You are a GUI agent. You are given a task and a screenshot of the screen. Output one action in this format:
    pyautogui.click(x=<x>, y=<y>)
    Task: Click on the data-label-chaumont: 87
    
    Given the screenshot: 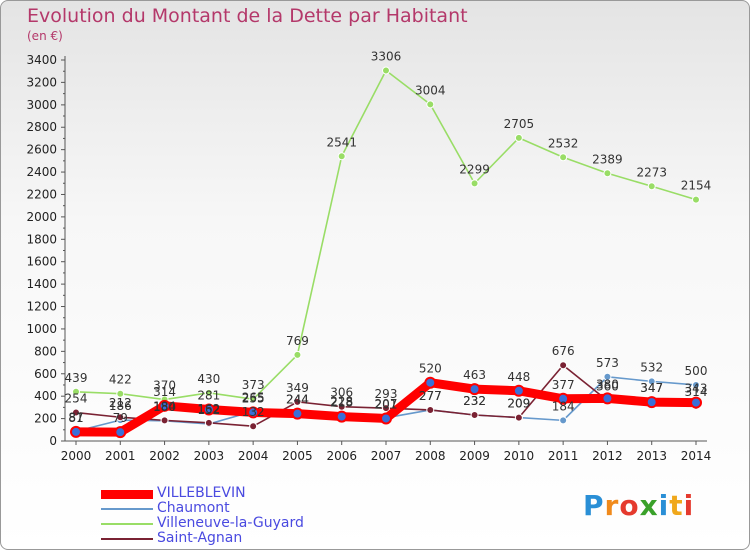 What is the action you would take?
    pyautogui.click(x=75, y=417)
    